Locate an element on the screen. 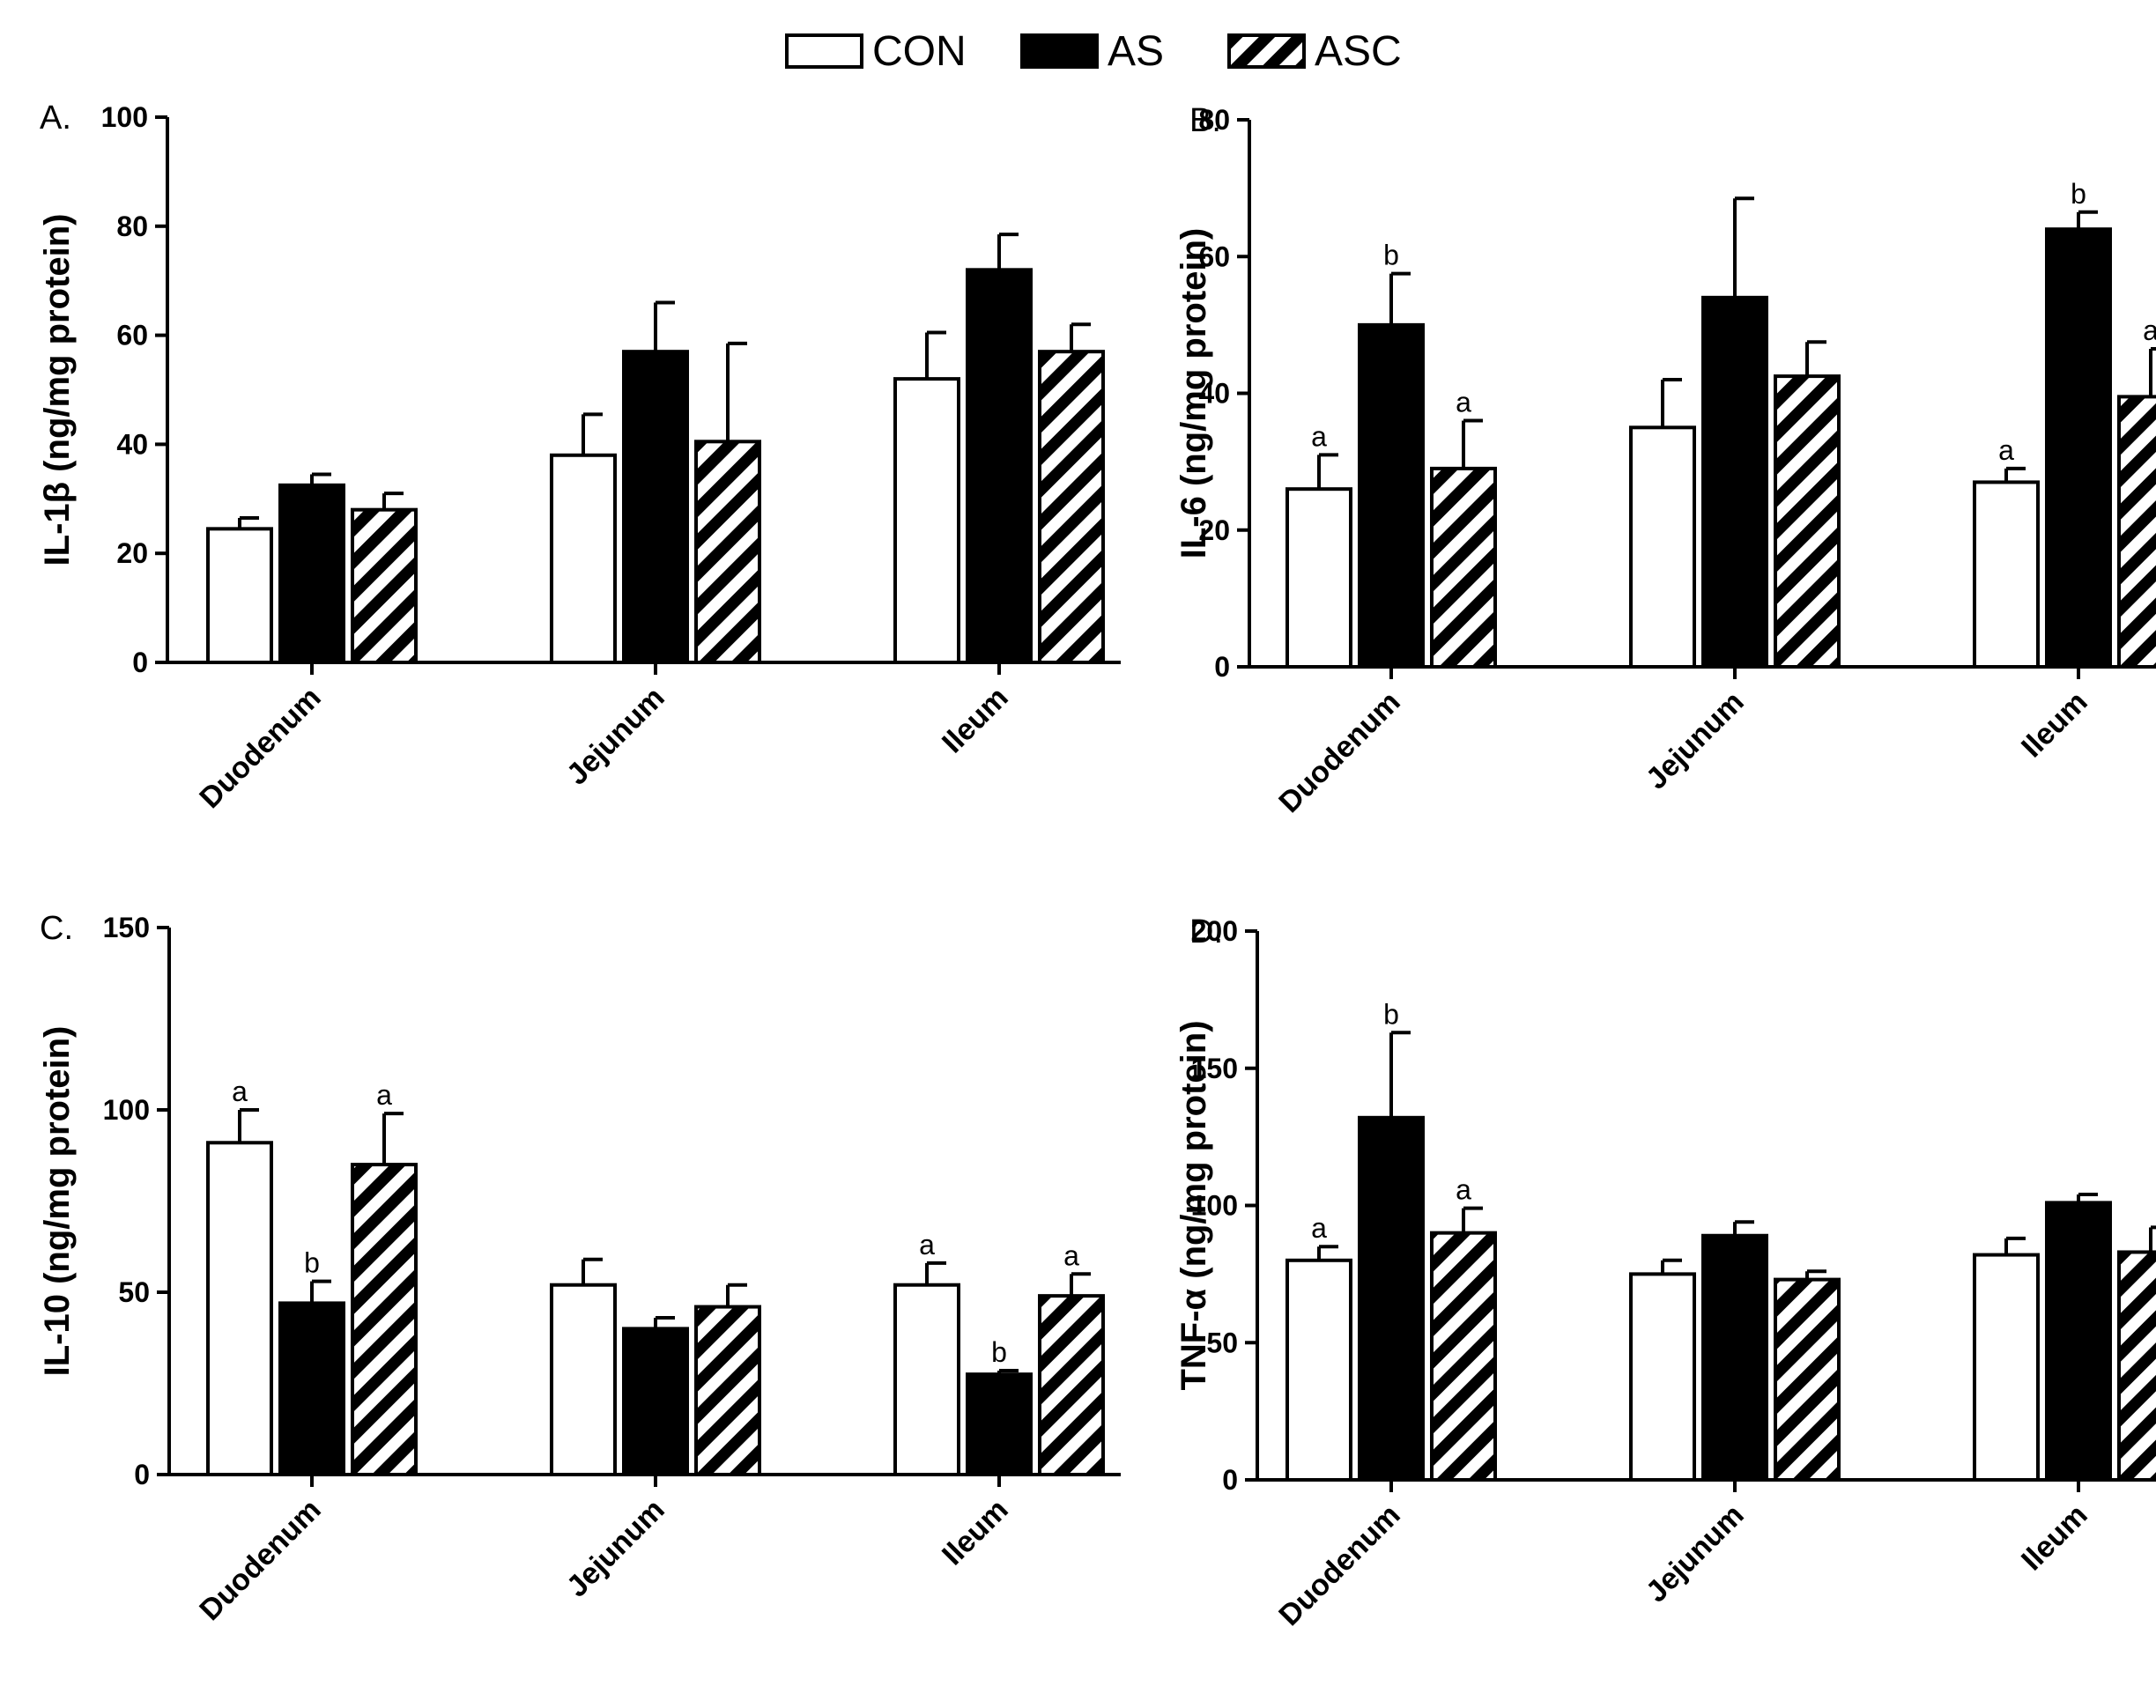 Image resolution: width=2156 pixels, height=1708 pixels. legend-label-asc: ASC is located at coordinates (1359, 52).